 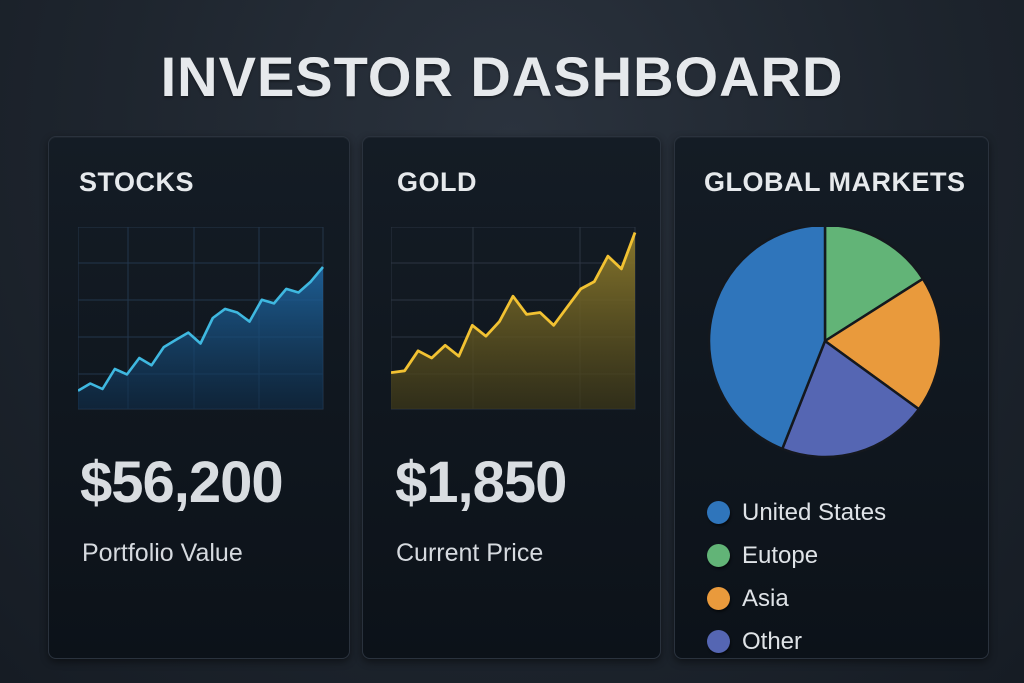 What do you see at coordinates (502, 76) in the screenshot?
I see `page-title: INVESTOR DASHBOARD` at bounding box center [502, 76].